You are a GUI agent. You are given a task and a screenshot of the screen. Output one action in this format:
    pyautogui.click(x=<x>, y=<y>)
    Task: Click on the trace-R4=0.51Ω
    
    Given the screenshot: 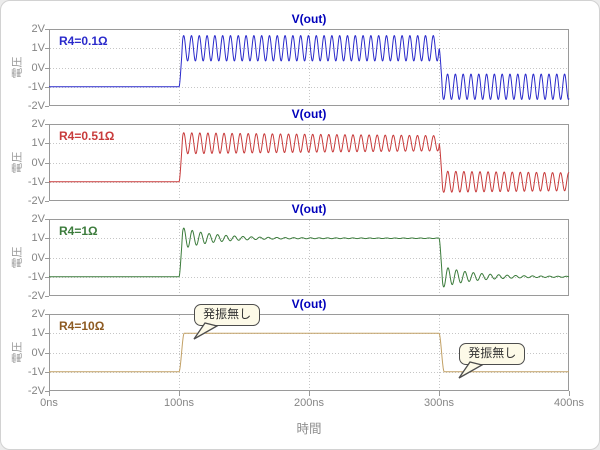 What is the action you would take?
    pyautogui.click(x=309, y=162)
    